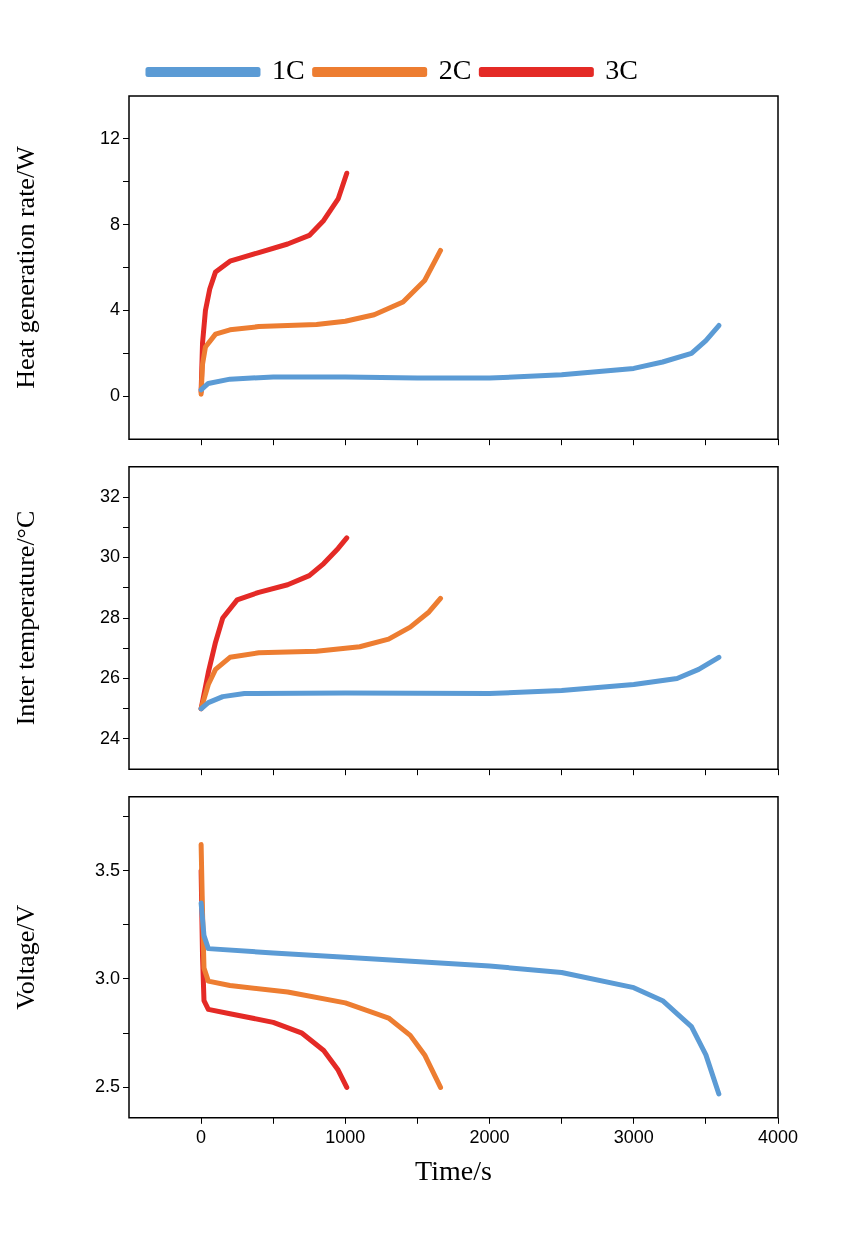  I want to click on x-tick-label: 1000, so click(345, 1136).